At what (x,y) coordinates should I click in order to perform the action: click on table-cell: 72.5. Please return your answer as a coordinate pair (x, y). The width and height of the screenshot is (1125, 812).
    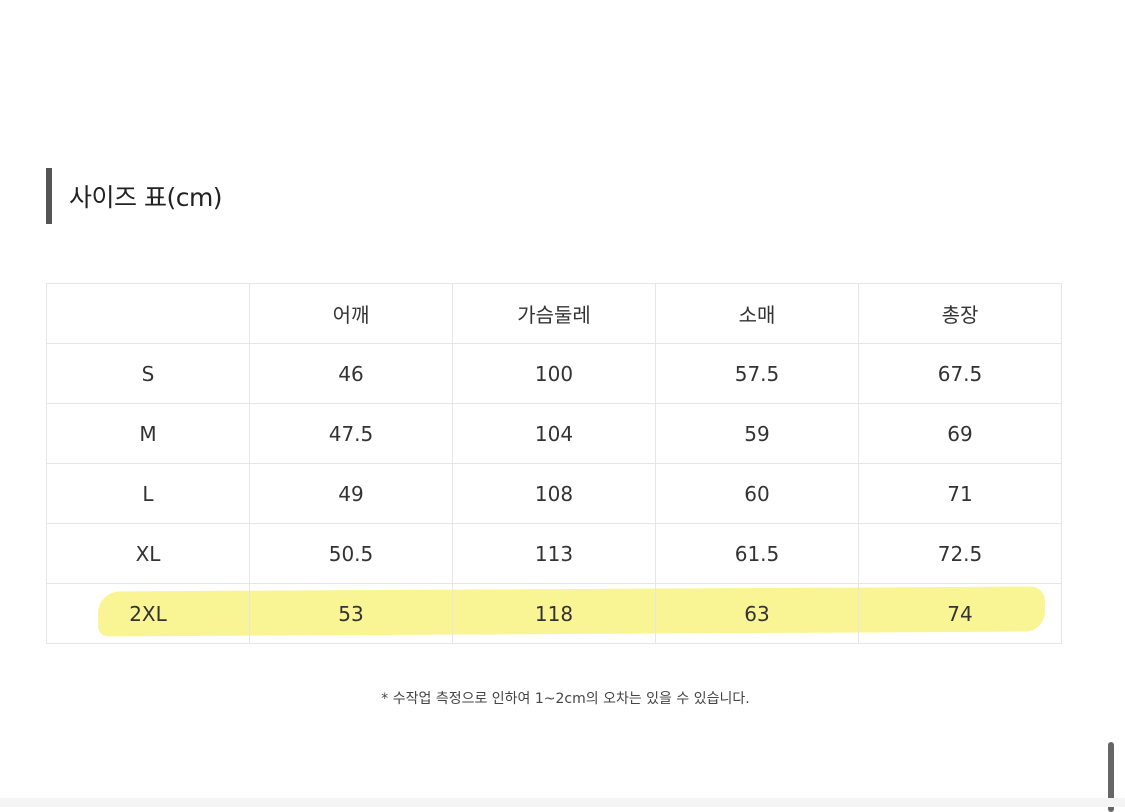
    Looking at the image, I should click on (960, 553).